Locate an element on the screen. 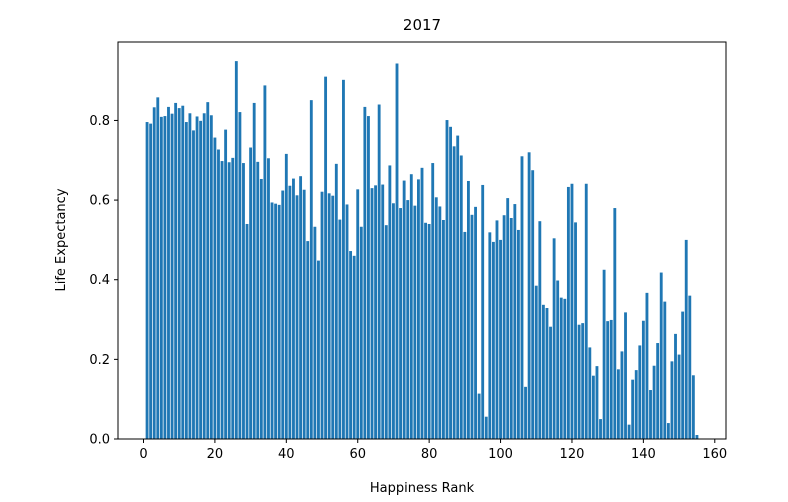  chart-title: 2017 is located at coordinates (422, 25).